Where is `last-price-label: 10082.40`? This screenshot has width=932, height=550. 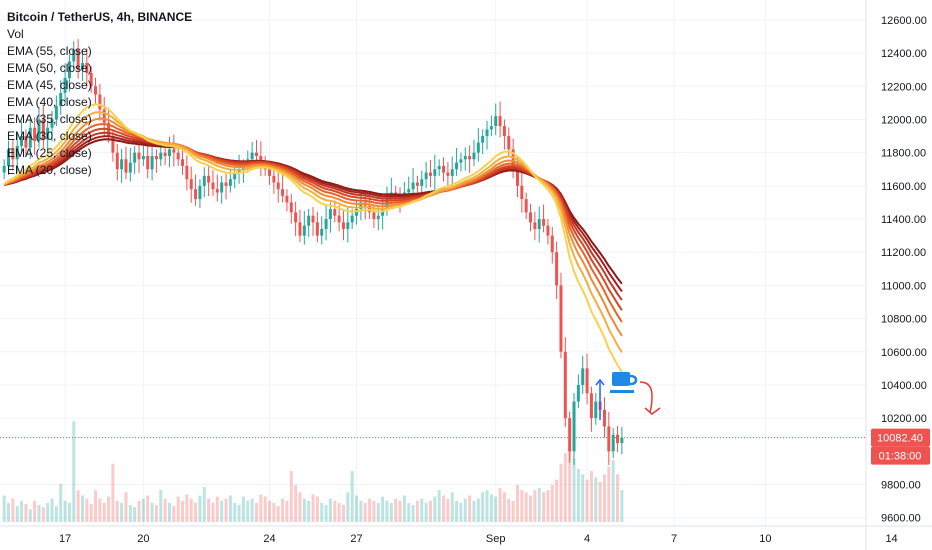 last-price-label: 10082.40 is located at coordinates (900, 439).